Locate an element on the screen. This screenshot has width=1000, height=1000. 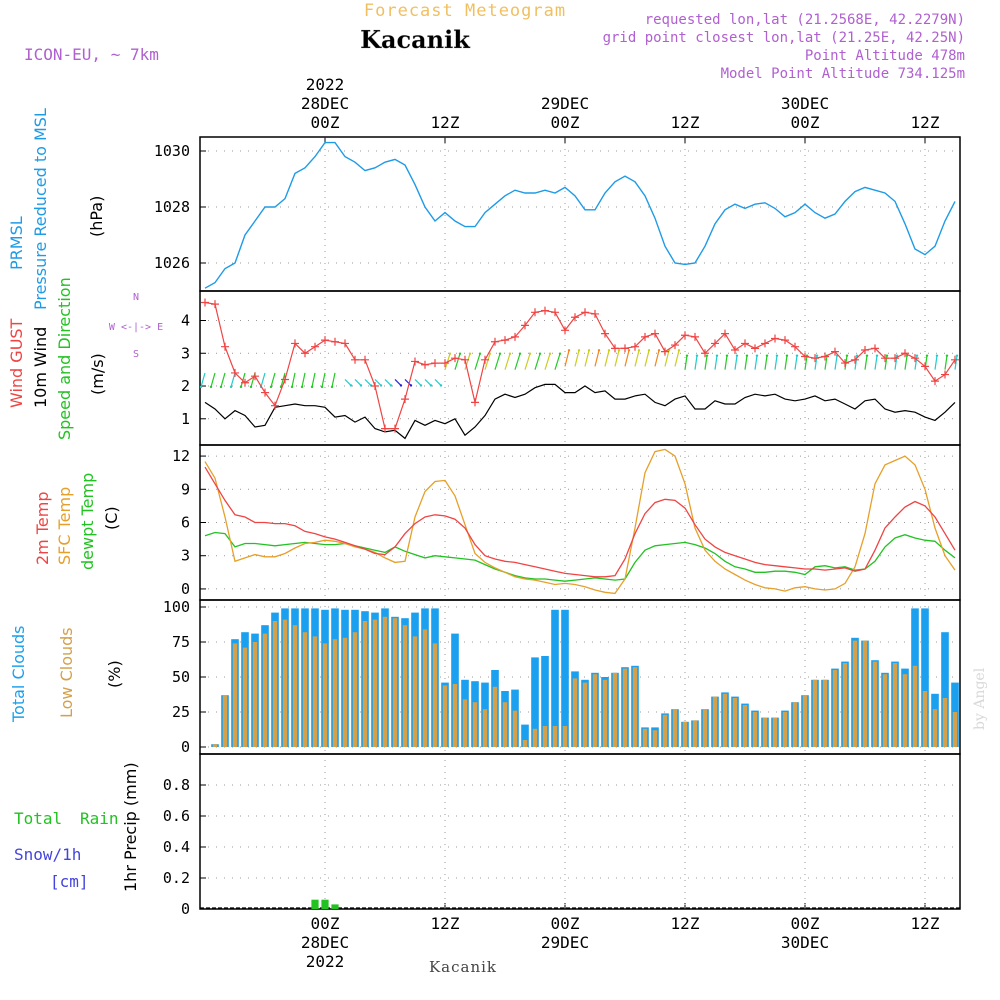
precip-rain-label: Rain is located at coordinates (99, 818).